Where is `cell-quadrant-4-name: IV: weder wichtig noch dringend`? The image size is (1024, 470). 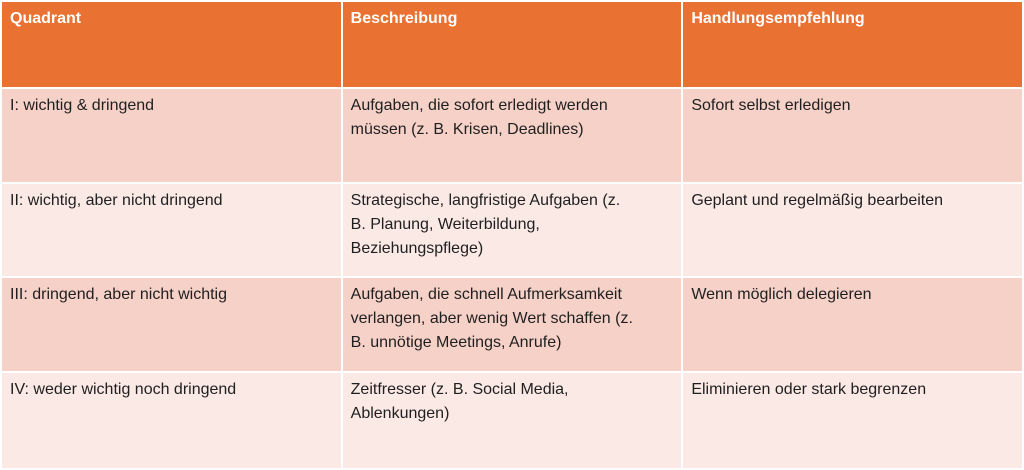 cell-quadrant-4-name: IV: weder wichtig noch dringend is located at coordinates (171, 420).